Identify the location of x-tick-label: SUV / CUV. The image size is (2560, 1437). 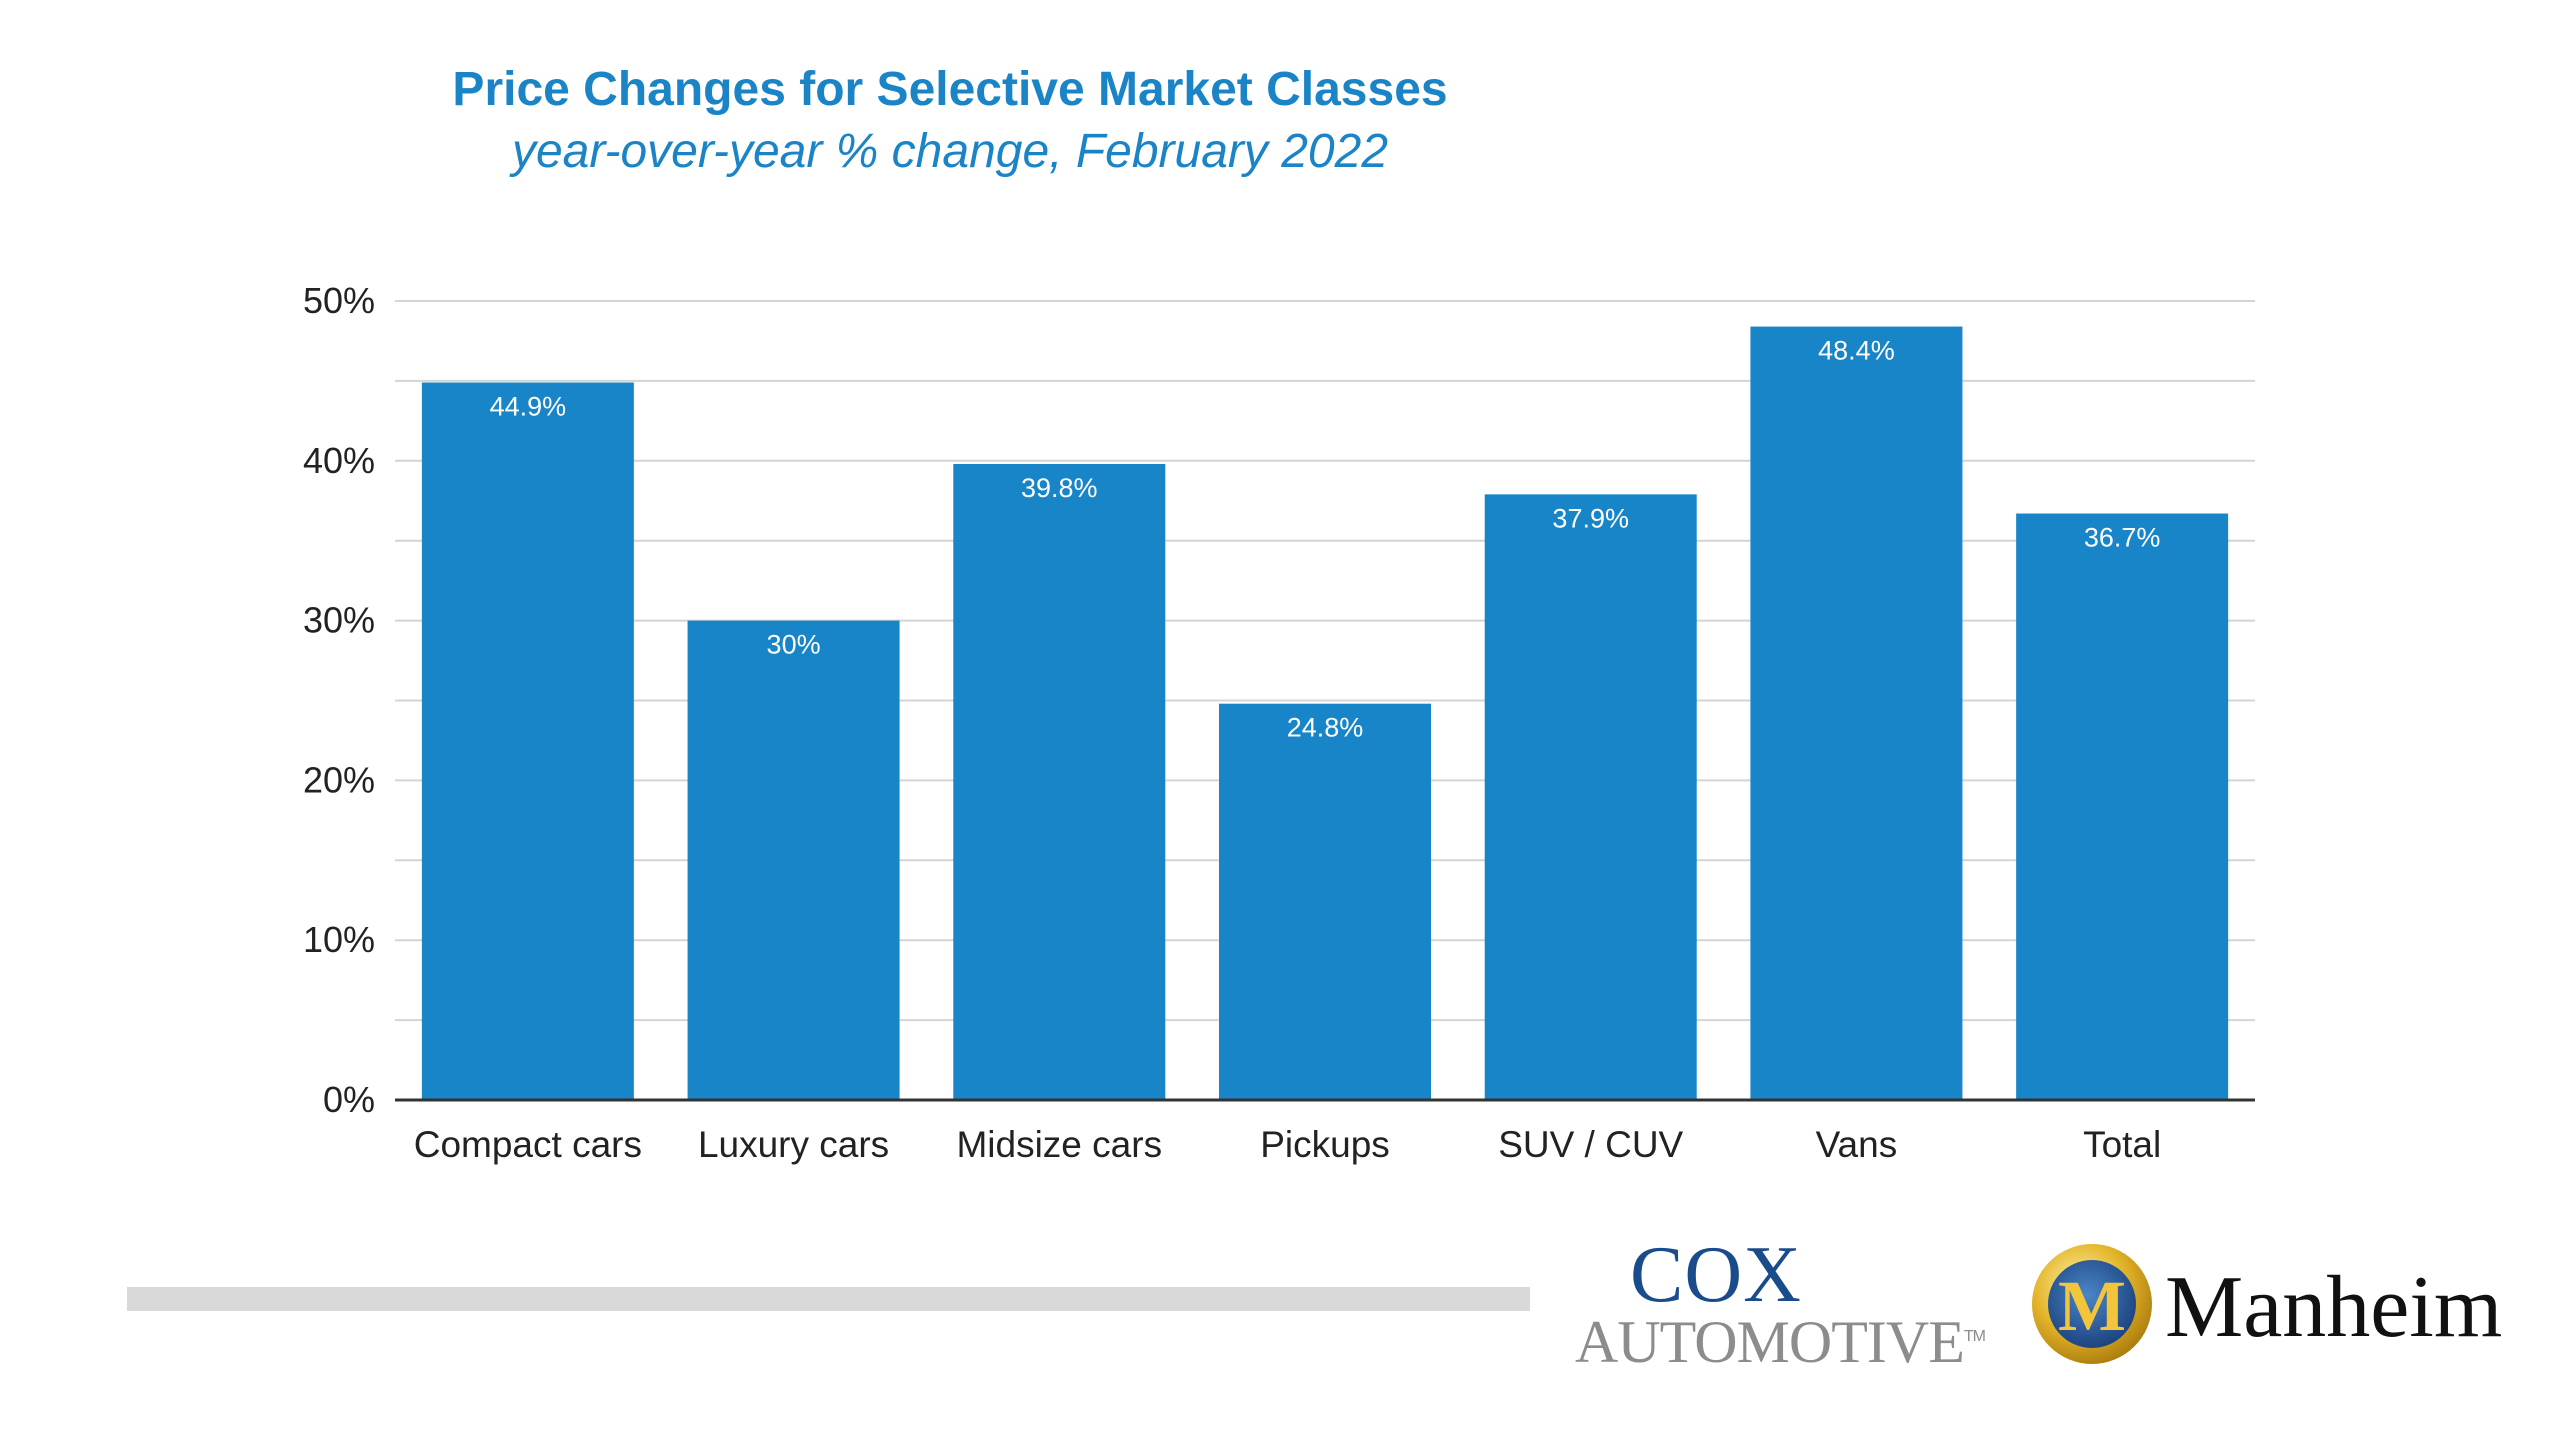
(1590, 1144).